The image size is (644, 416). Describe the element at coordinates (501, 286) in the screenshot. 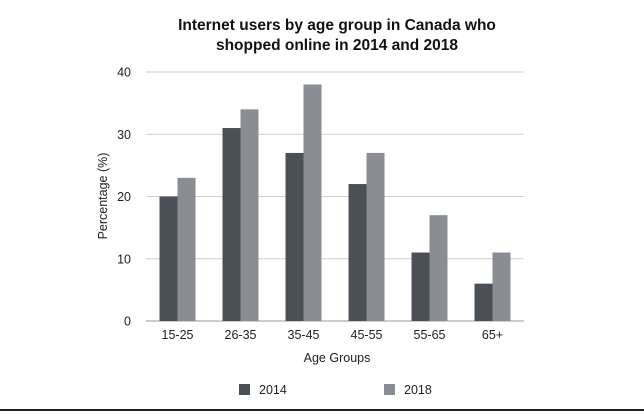

I see `bar-2018-65+` at that location.